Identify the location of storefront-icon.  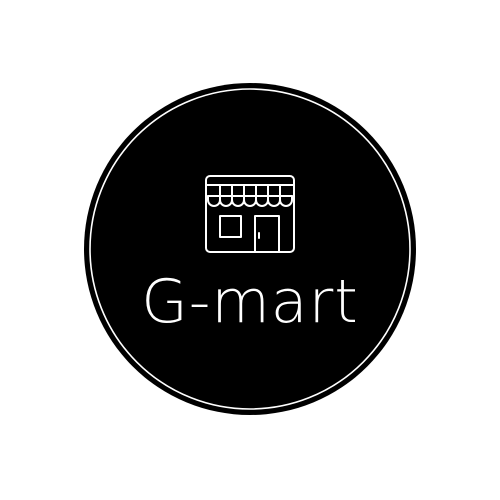
(250, 214).